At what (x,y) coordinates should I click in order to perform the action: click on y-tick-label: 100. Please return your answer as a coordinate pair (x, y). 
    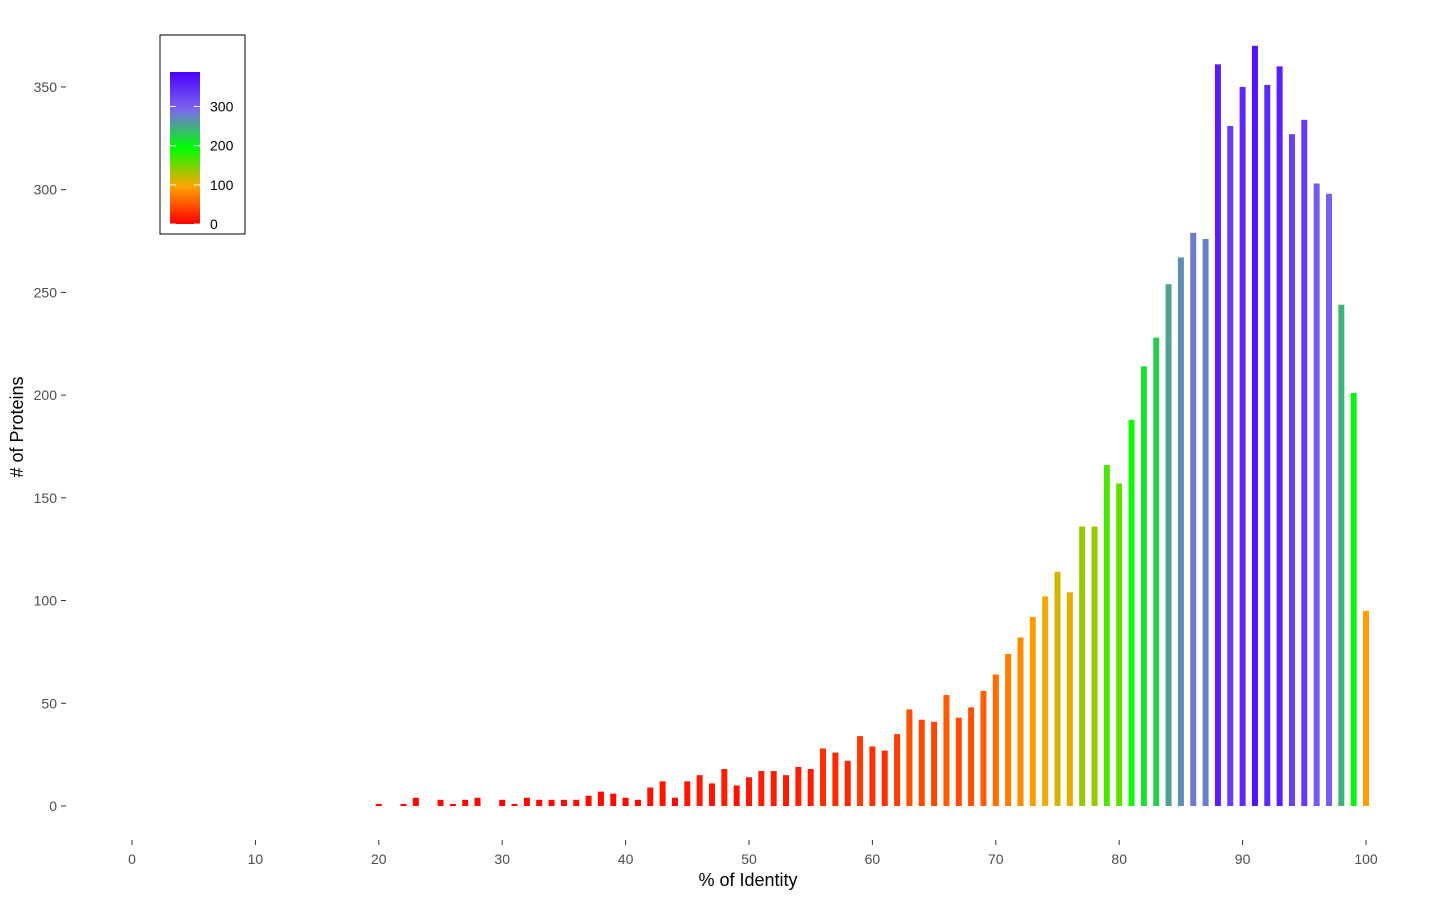
    Looking at the image, I should click on (46, 601).